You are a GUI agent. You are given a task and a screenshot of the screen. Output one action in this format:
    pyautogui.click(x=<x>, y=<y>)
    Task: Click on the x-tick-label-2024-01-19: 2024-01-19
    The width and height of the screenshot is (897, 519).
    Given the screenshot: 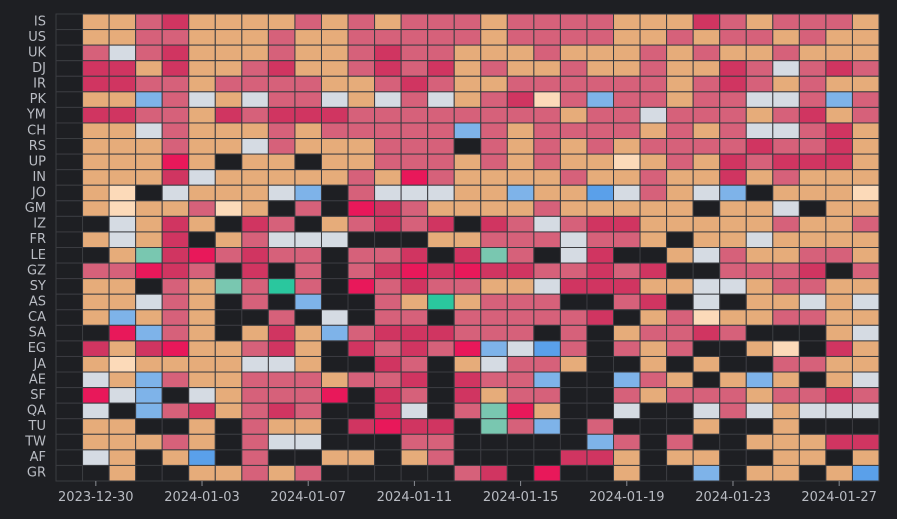 What is the action you would take?
    pyautogui.click(x=627, y=497)
    